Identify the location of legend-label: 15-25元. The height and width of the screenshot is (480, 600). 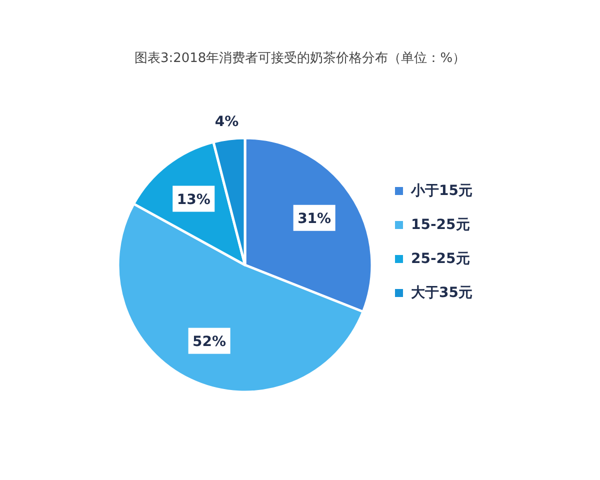
(440, 225).